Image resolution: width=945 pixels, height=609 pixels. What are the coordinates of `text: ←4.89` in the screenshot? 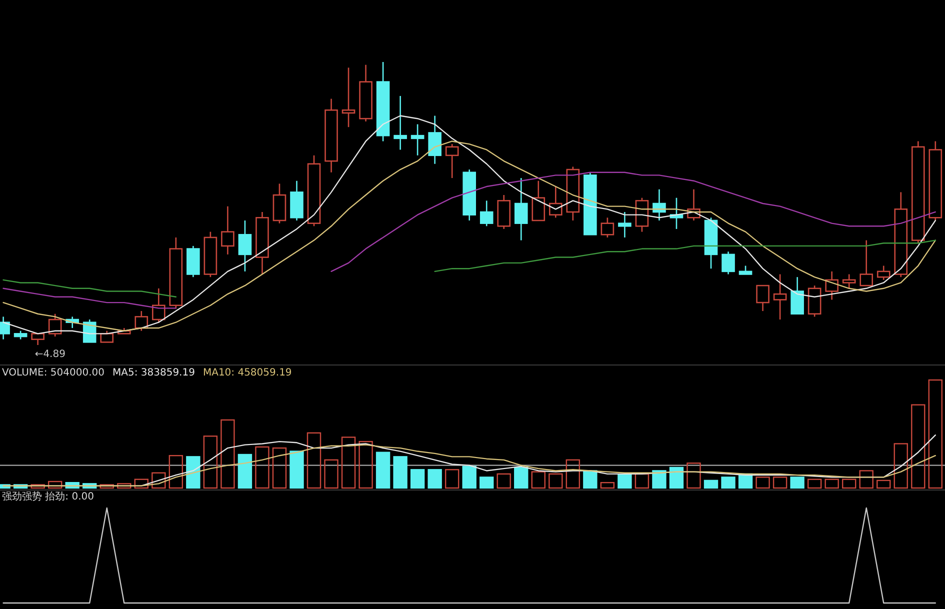 It's located at (50, 354).